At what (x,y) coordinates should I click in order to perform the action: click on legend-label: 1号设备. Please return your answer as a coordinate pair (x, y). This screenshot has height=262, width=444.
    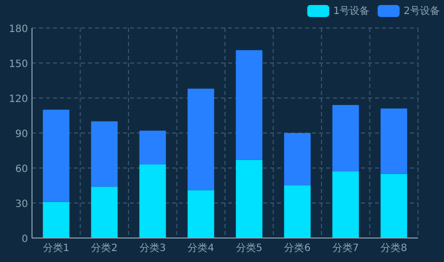
    Looking at the image, I should click on (351, 11).